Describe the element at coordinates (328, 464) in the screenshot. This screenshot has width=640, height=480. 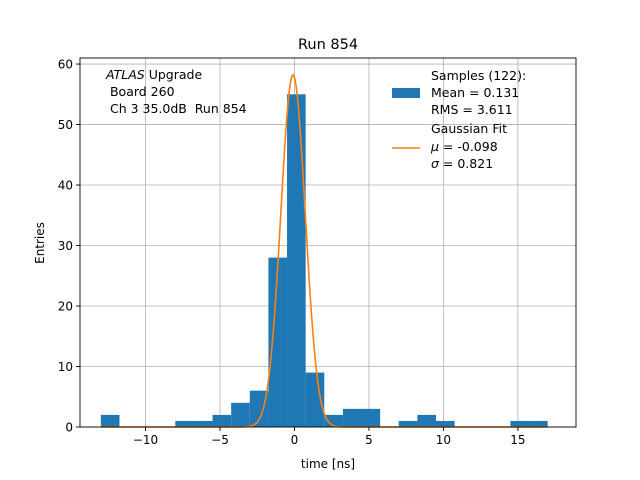
I see `x-axis-label: time [ns]` at that location.